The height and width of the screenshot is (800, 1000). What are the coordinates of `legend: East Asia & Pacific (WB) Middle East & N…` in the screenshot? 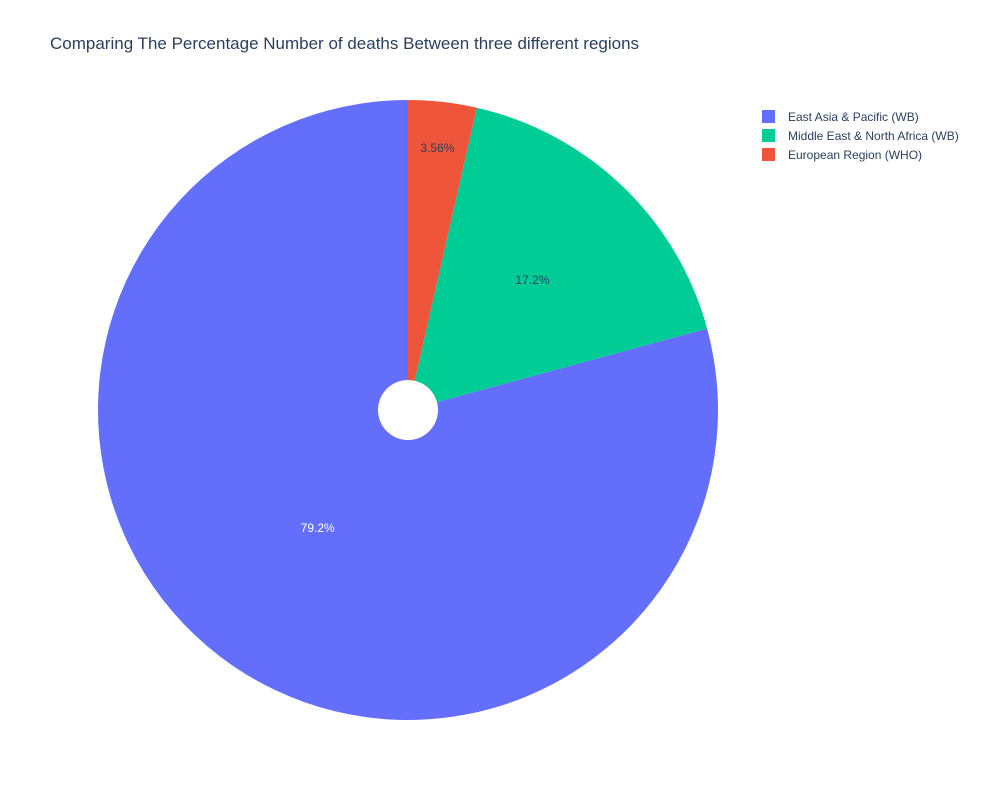 It's located at (860, 135).